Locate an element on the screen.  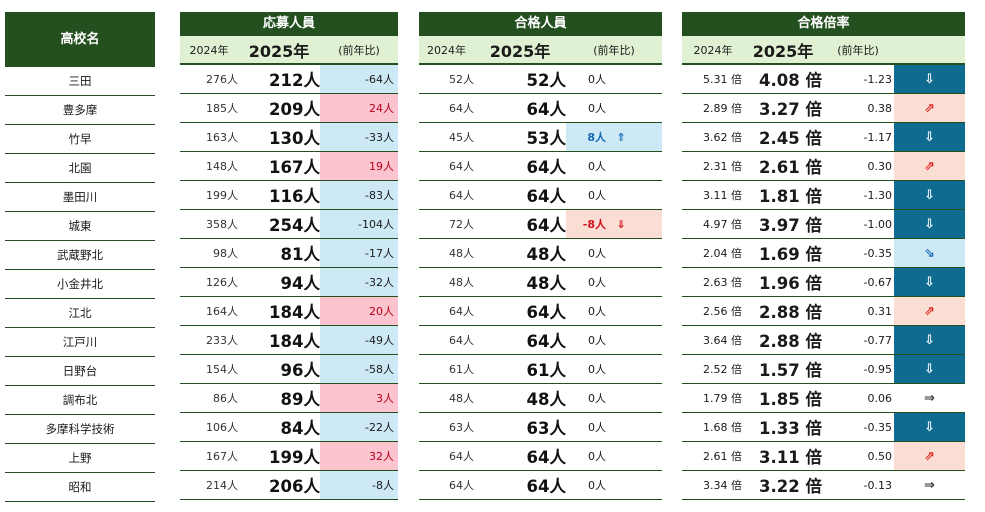
table-row: 2.89 倍 3.27 倍 0.38 ⇗ is located at coordinates (823, 108).